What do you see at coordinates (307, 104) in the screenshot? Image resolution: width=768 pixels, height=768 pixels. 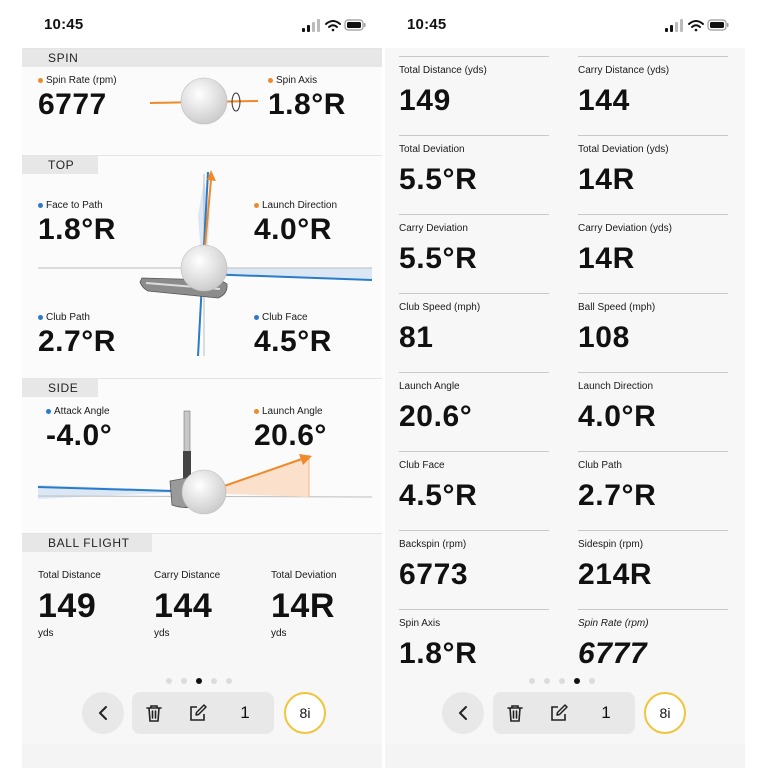 I see `spin-axis-value: 1.8°R` at bounding box center [307, 104].